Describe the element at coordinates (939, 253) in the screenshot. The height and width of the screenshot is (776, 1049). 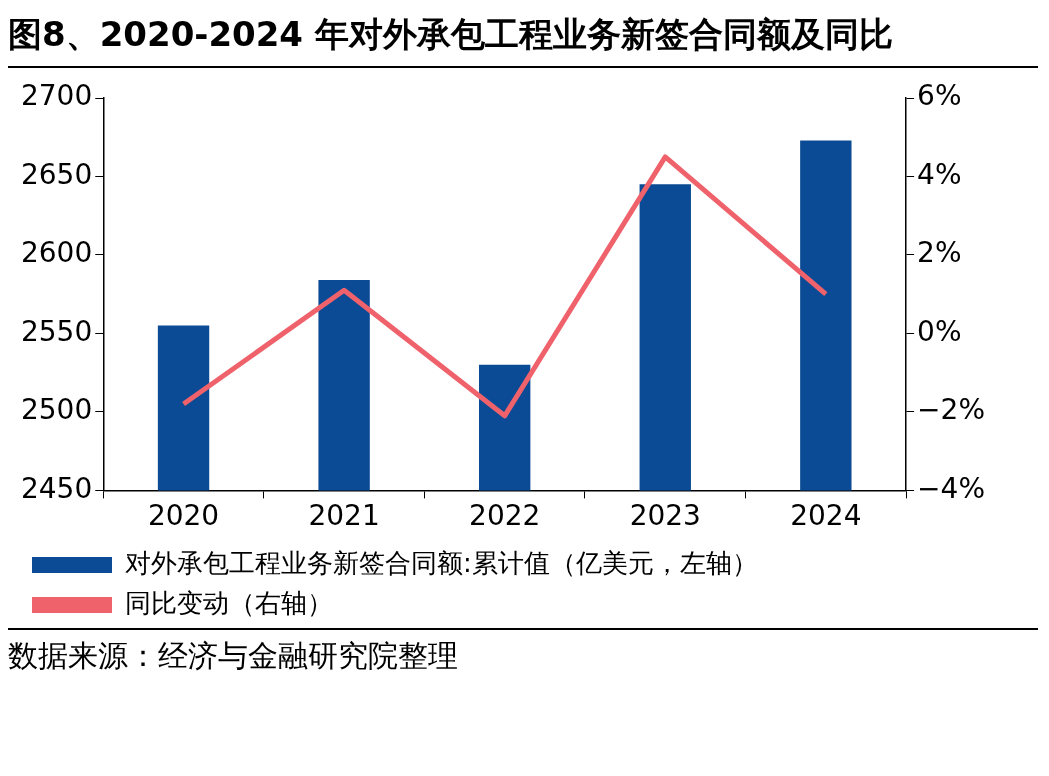
I see `y2-tick-label: 2%` at that location.